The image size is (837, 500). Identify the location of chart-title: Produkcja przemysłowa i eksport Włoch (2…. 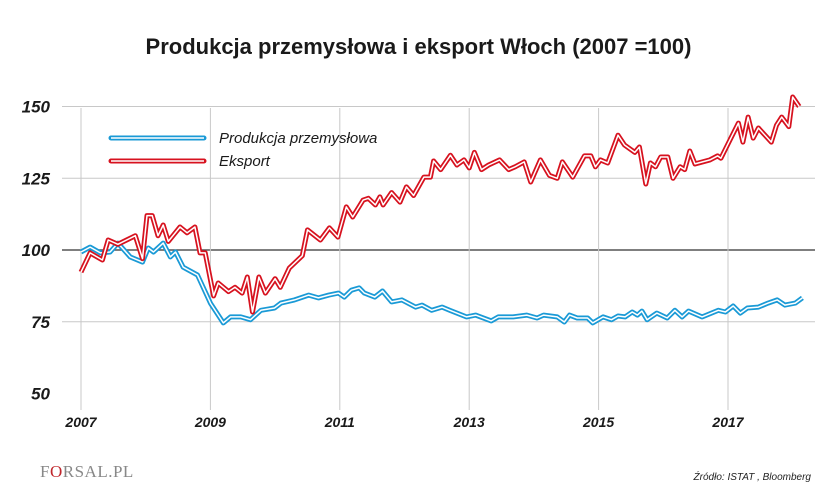
(418, 46).